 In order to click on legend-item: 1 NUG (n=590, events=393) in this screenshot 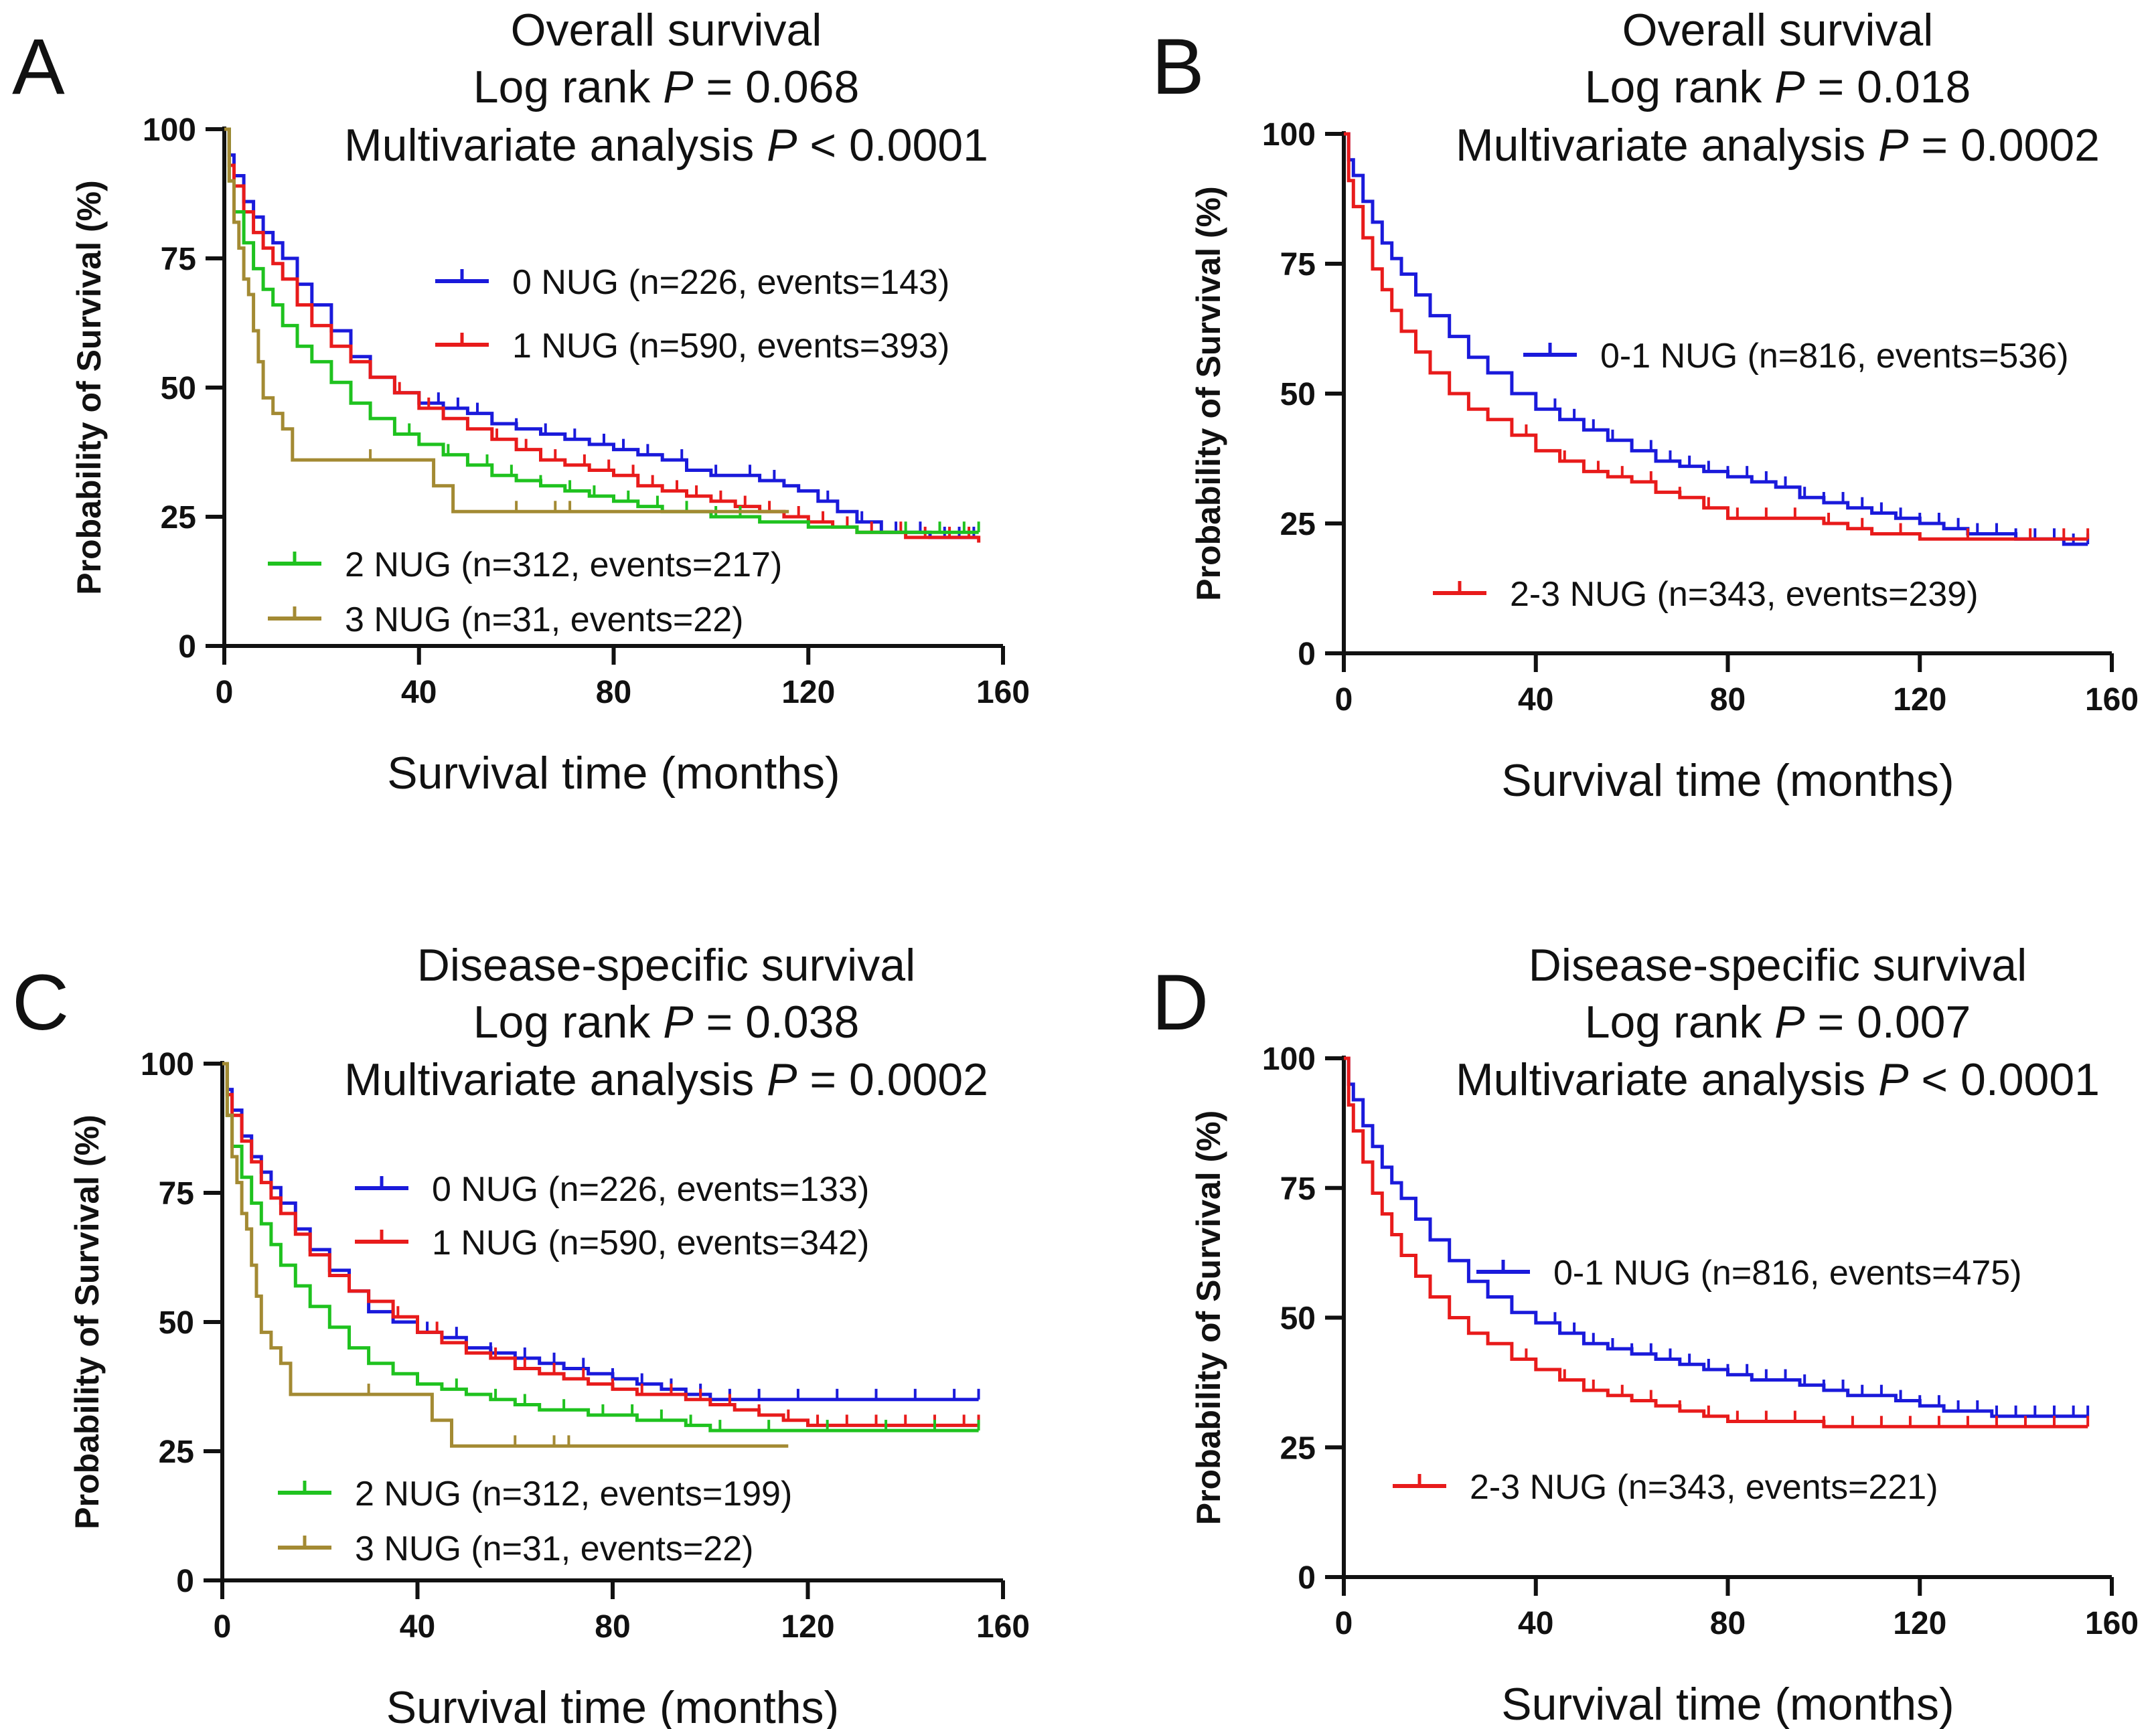, I will do `click(692, 346)`.